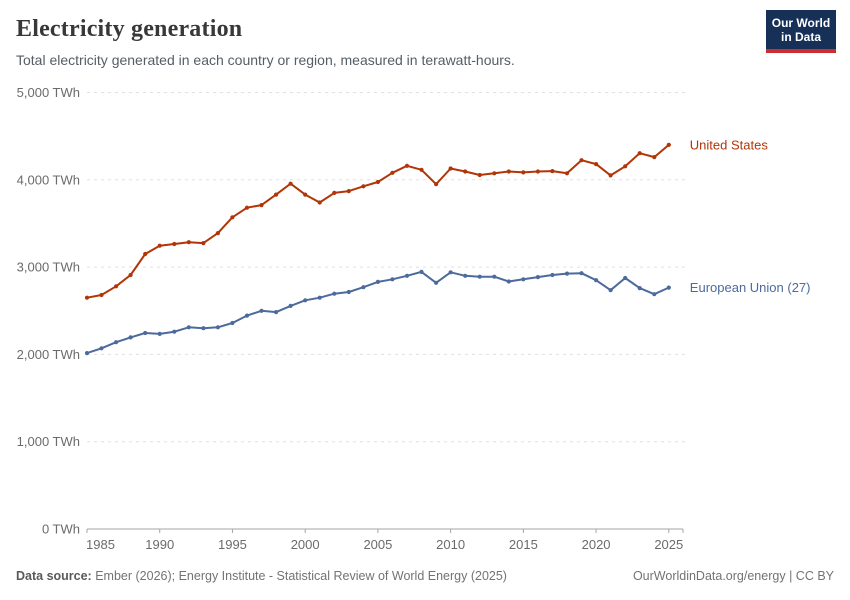 This screenshot has height=600, width=850. Describe the element at coordinates (523, 279) in the screenshot. I see `european-union-27-point-2015` at that location.